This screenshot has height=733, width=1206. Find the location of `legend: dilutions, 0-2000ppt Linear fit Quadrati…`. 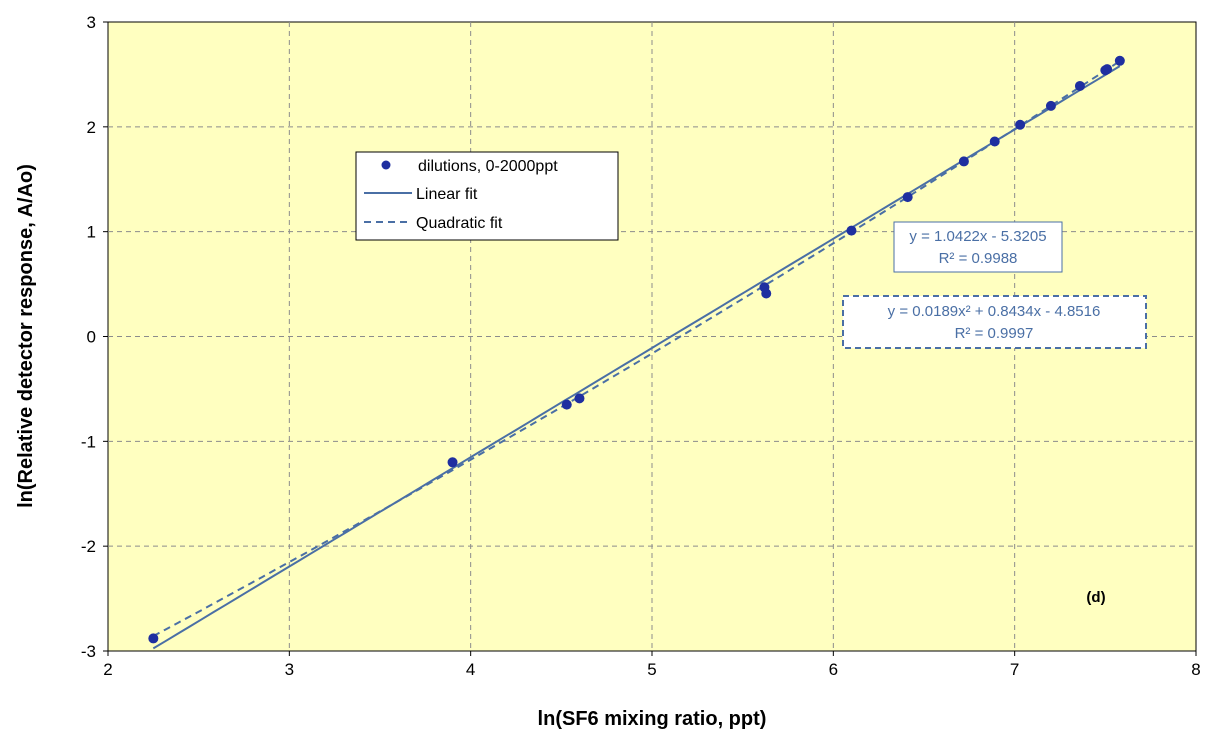

legend: dilutions, 0-2000ppt Linear fit Quadrati… is located at coordinates (487, 196).